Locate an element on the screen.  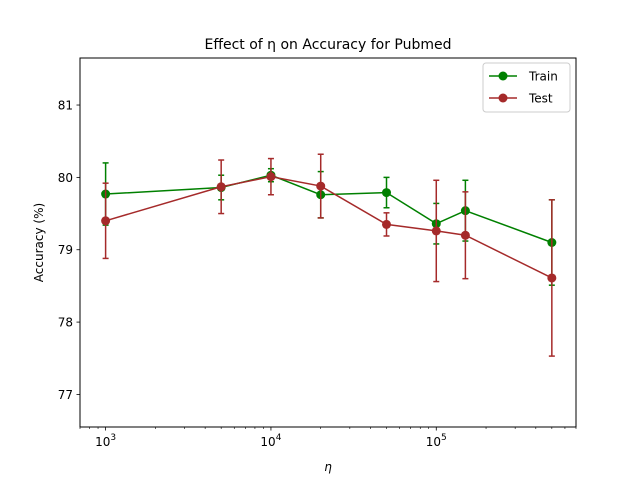
x-tick-label: 10⁵ is located at coordinates (436, 441).